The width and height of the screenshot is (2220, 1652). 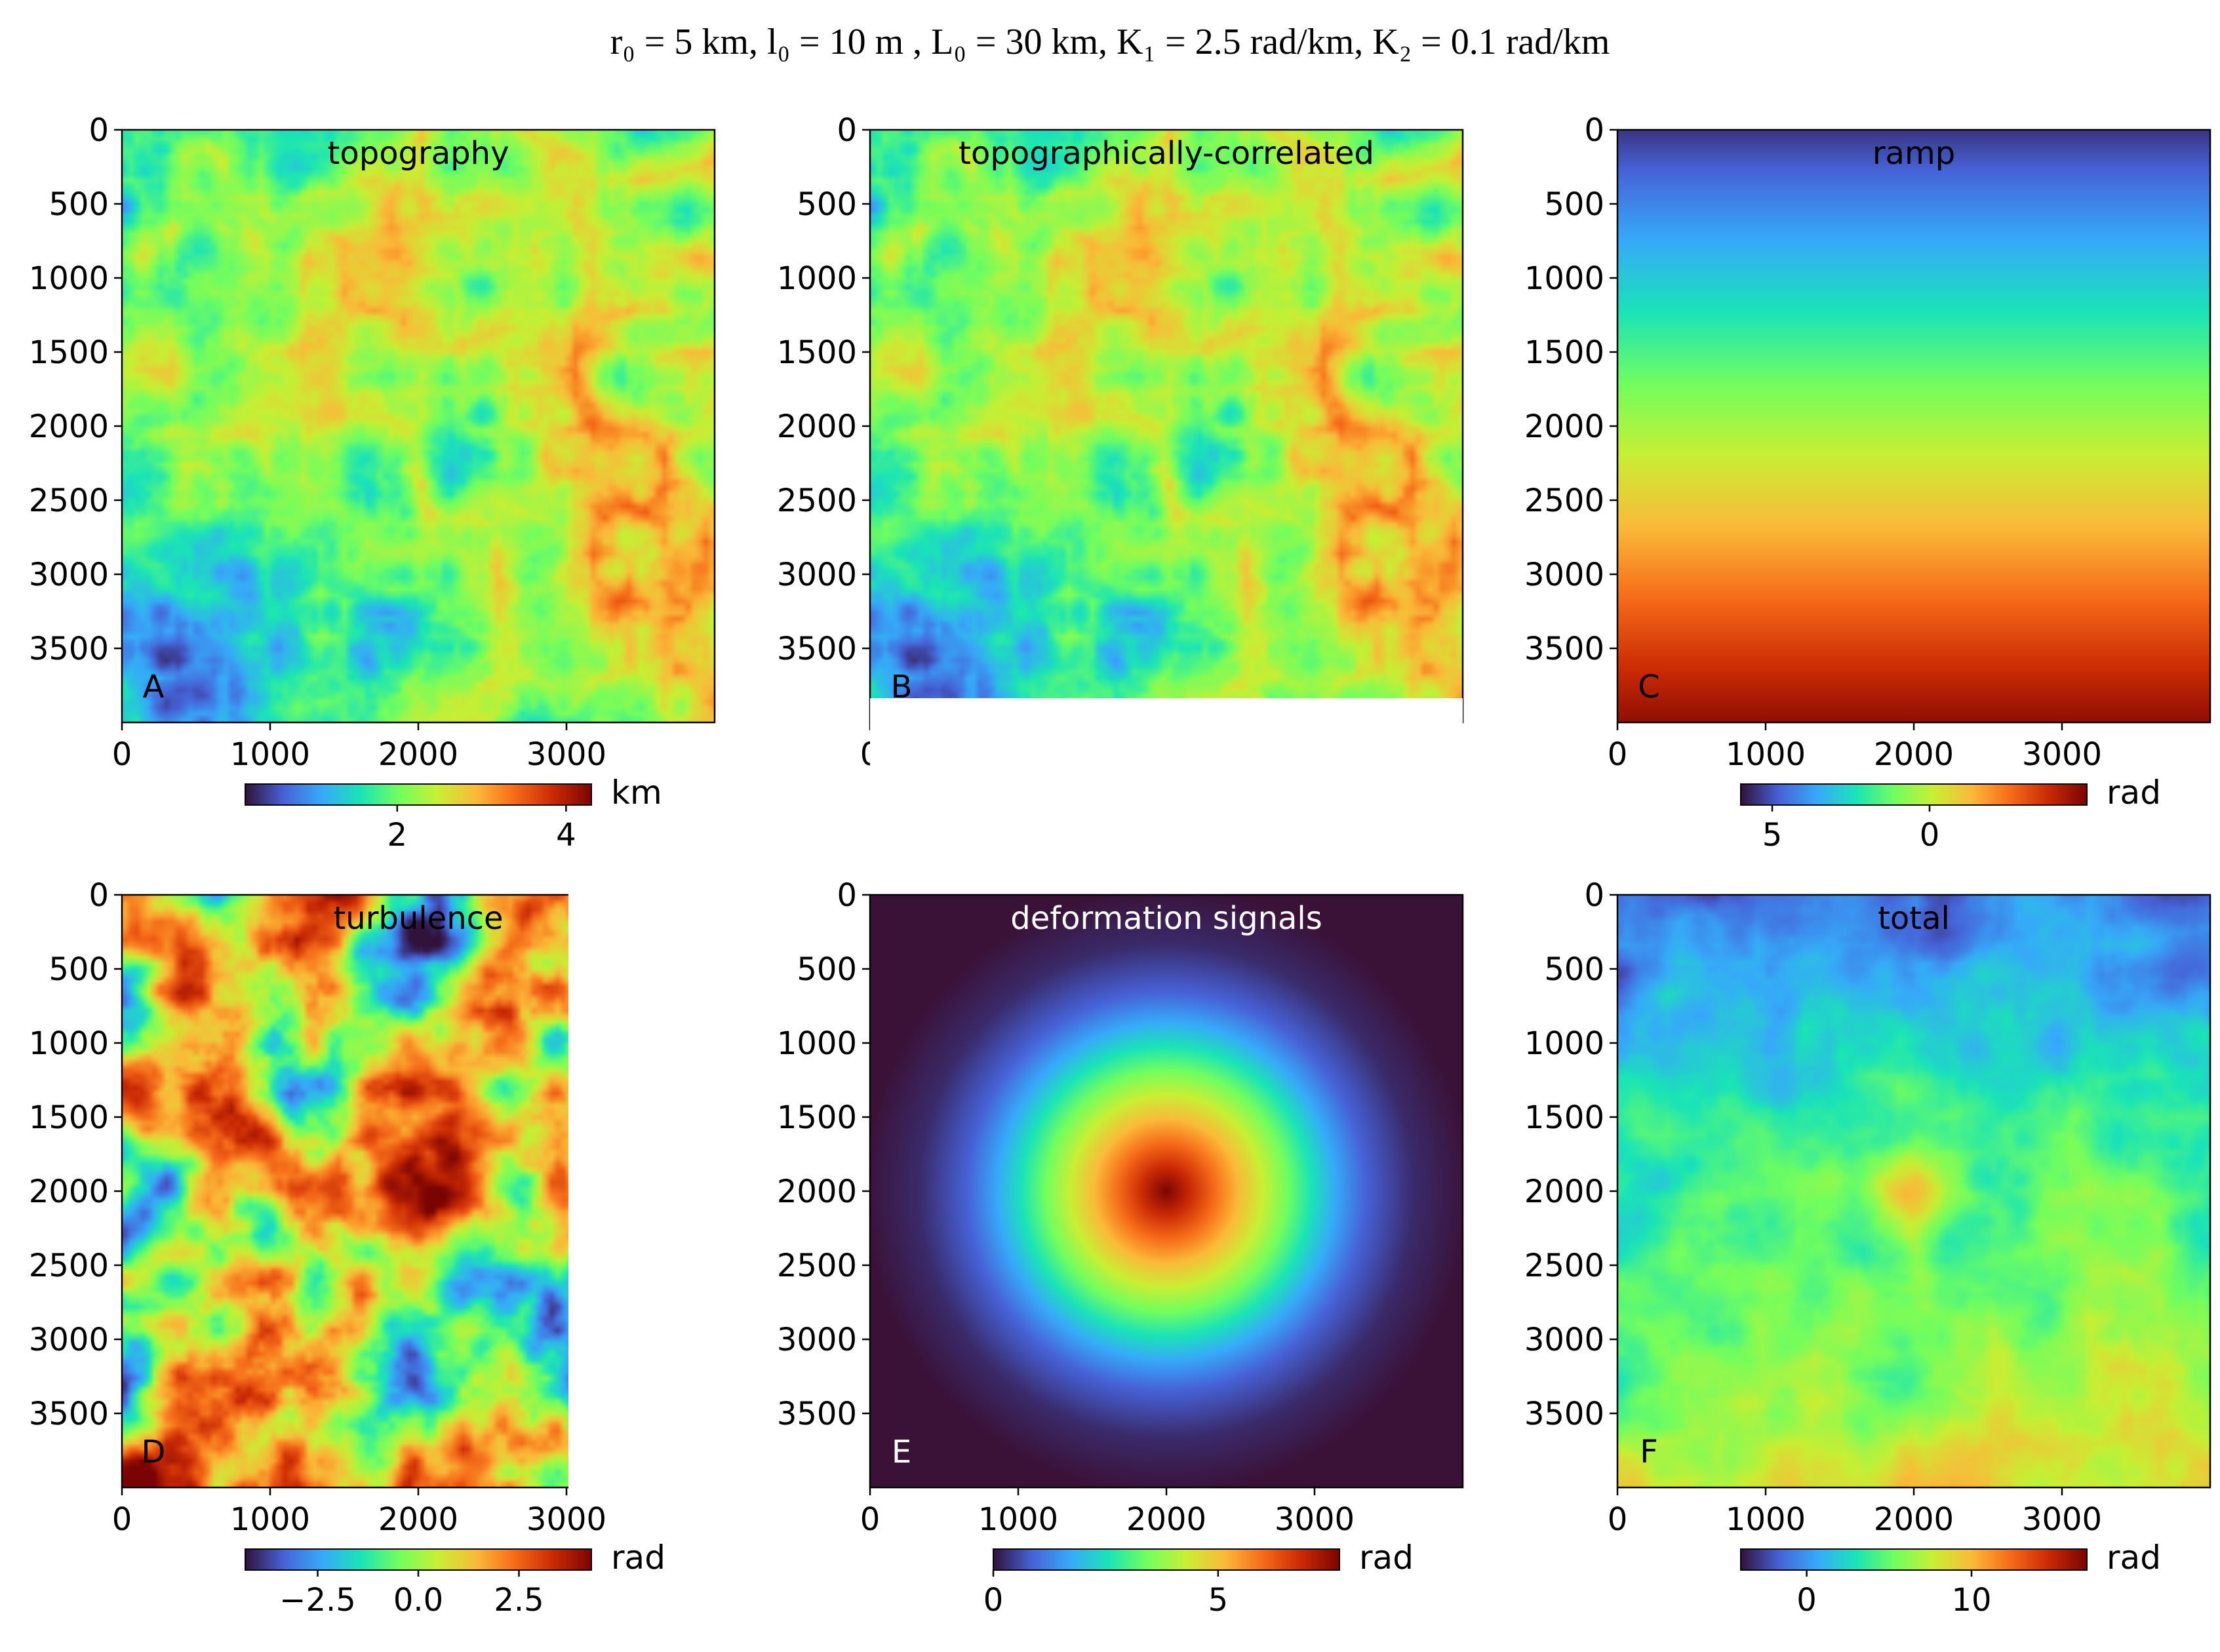 I want to click on colorbar-tick-label: −2.5, so click(x=317, y=1600).